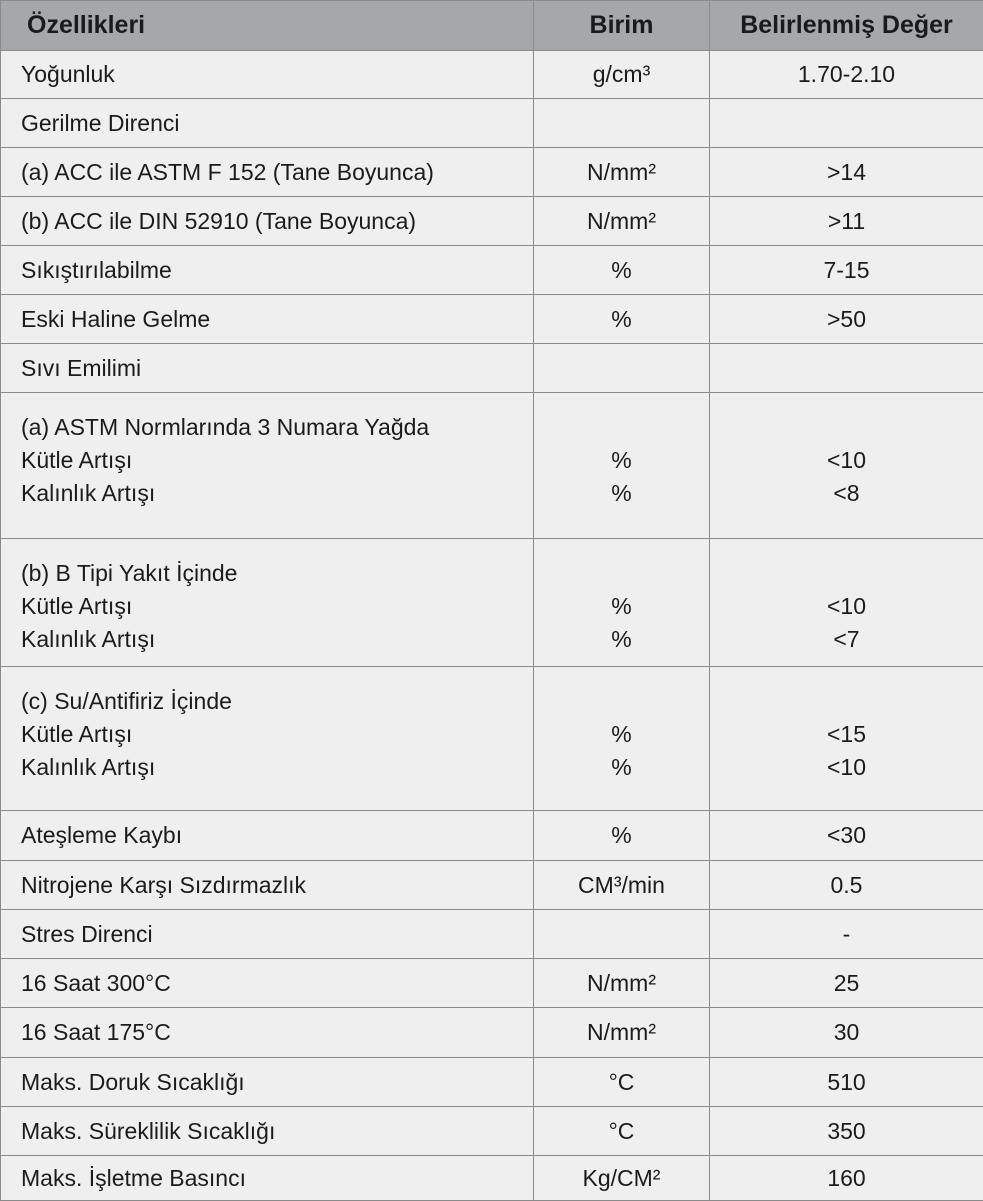  I want to click on value-cell: 7-15, so click(846, 270).